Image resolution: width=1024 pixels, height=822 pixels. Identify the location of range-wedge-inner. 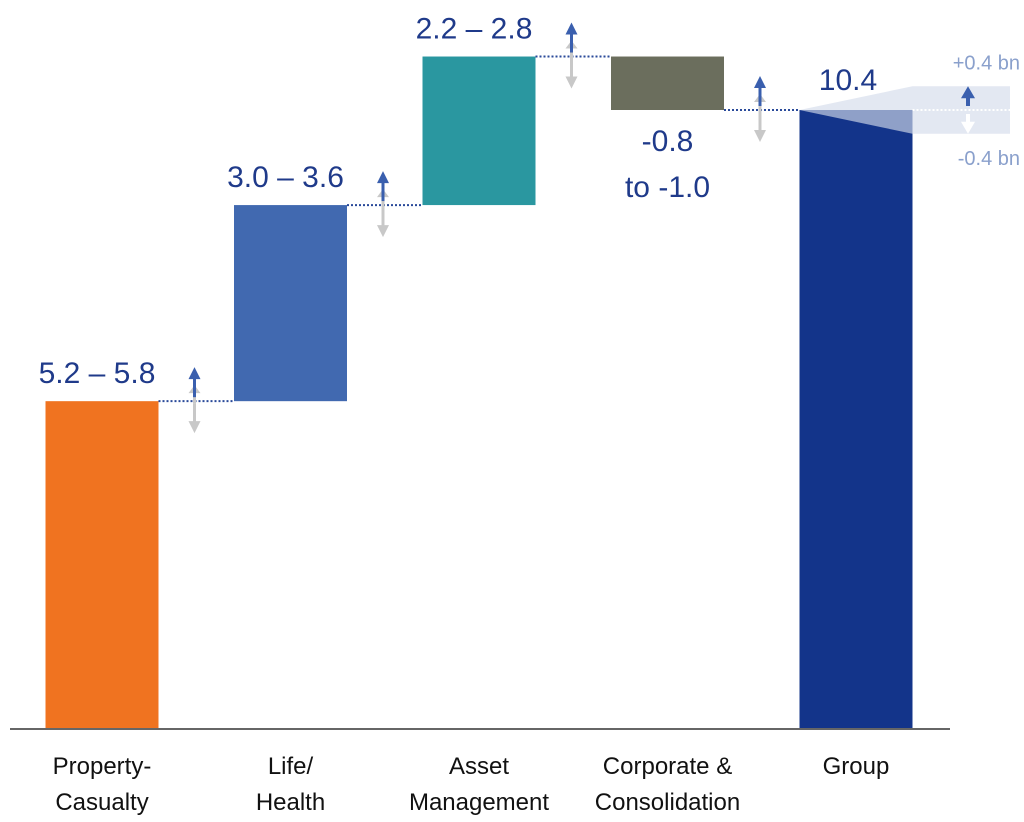
(856, 122).